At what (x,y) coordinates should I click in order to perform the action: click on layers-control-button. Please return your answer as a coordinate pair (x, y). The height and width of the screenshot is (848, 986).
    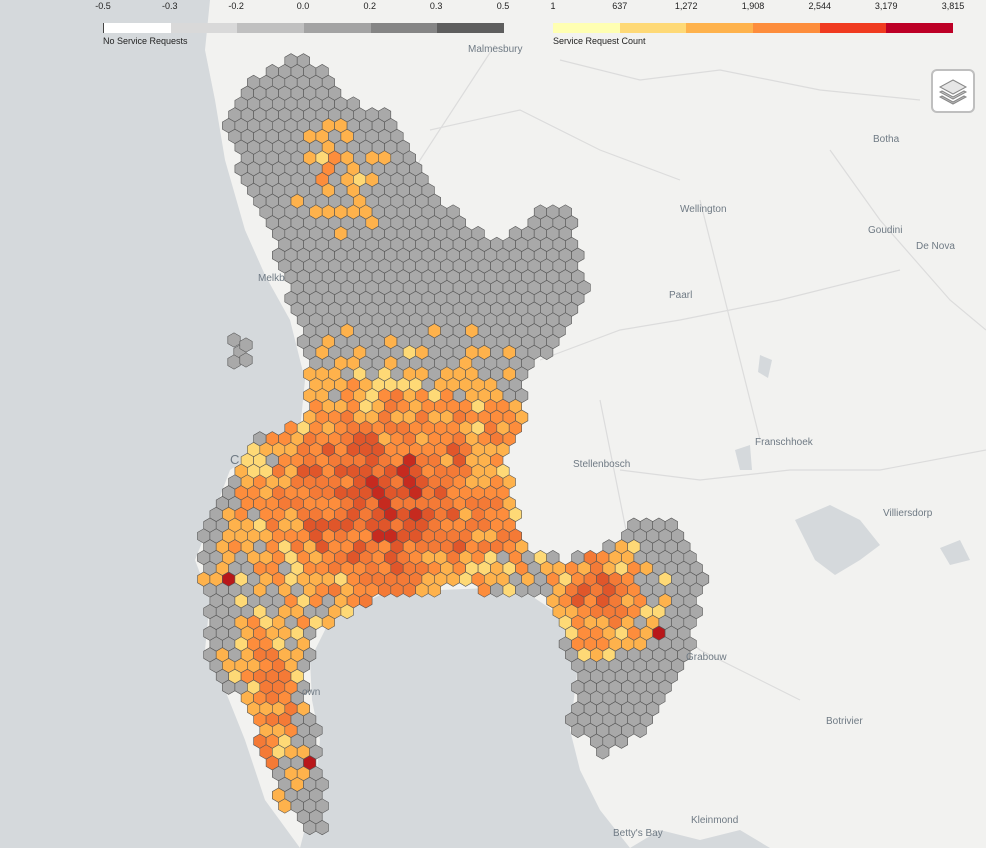
    Looking at the image, I should click on (953, 91).